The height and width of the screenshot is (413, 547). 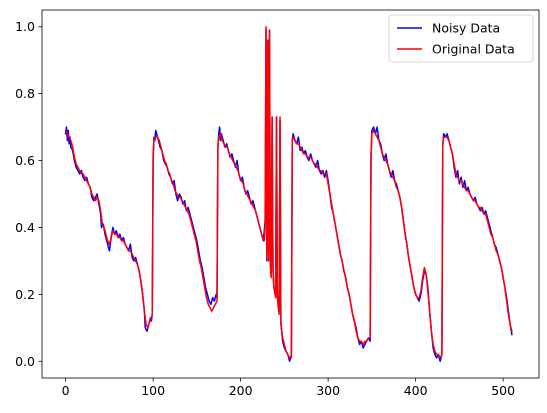 What do you see at coordinates (328, 390) in the screenshot?
I see `x-tick-label: 300` at bounding box center [328, 390].